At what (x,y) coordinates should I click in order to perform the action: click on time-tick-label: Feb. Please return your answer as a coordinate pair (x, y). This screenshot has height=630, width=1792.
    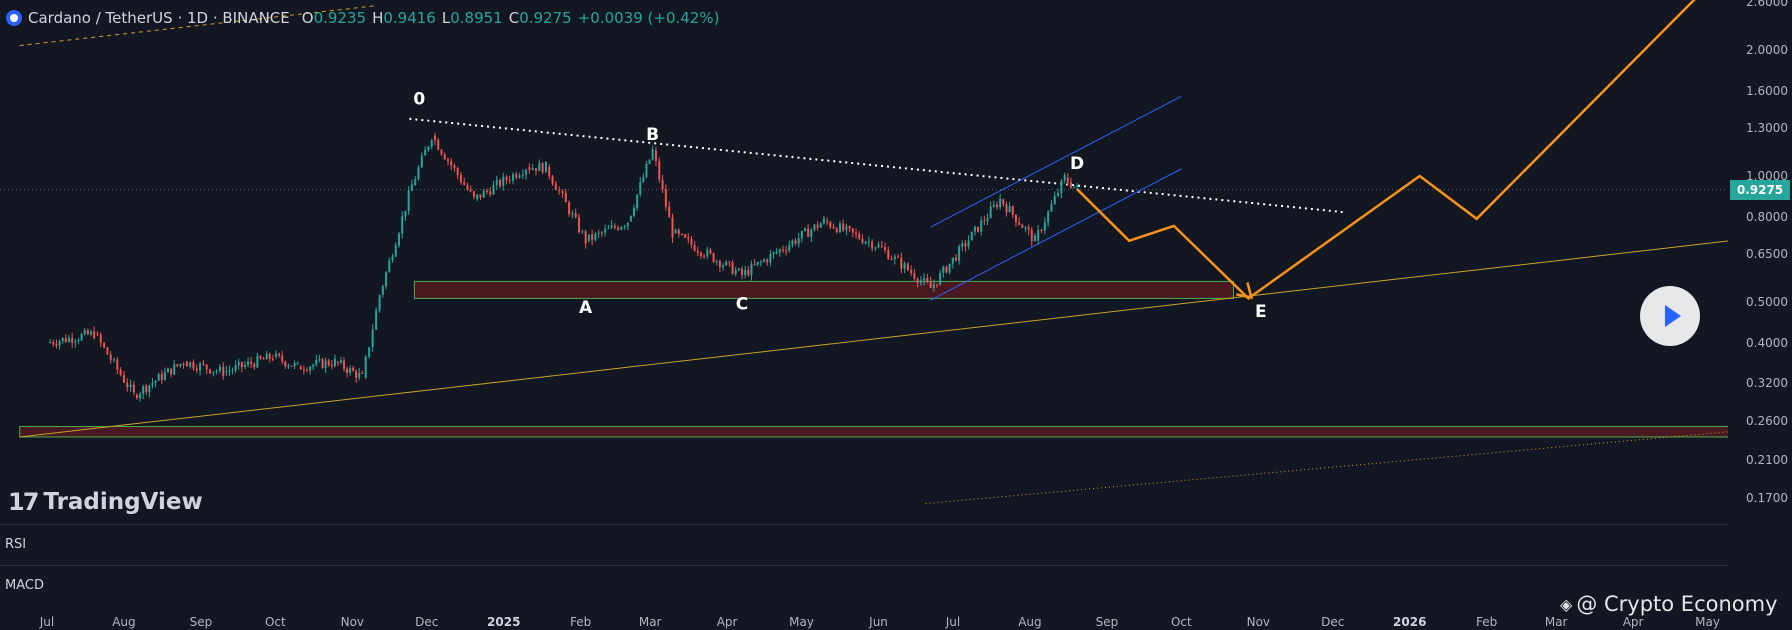
    Looking at the image, I should click on (581, 622).